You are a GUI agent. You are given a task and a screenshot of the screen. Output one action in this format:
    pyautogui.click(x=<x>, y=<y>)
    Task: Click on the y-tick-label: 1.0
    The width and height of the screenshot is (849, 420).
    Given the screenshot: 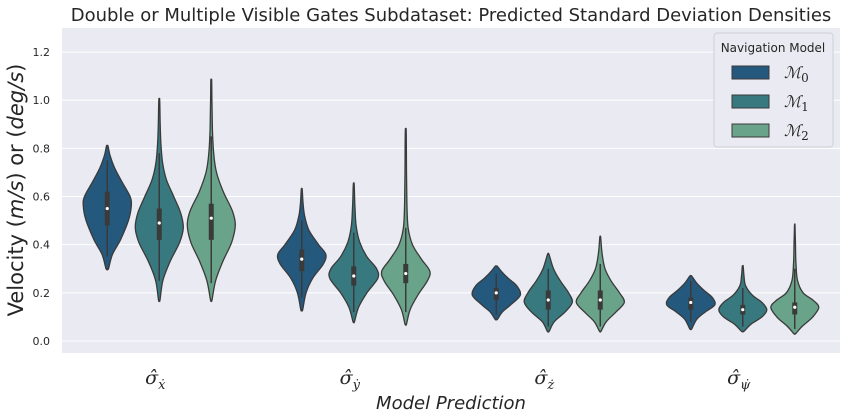 What is the action you would take?
    pyautogui.click(x=42, y=100)
    